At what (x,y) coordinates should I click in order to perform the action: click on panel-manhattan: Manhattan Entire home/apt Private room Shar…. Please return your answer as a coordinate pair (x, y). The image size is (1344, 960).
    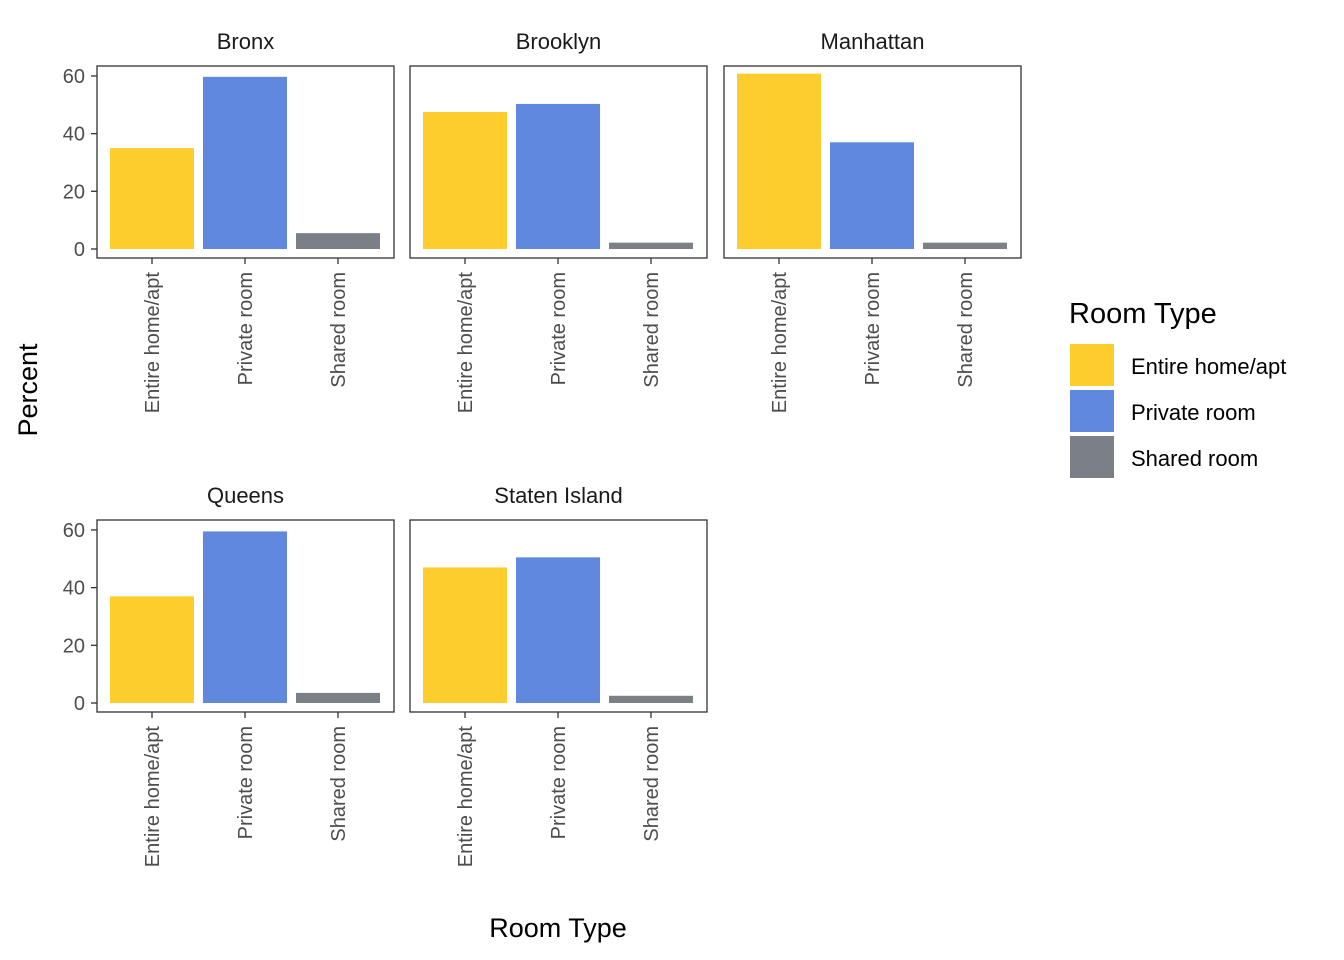
    Looking at the image, I should click on (872, 221).